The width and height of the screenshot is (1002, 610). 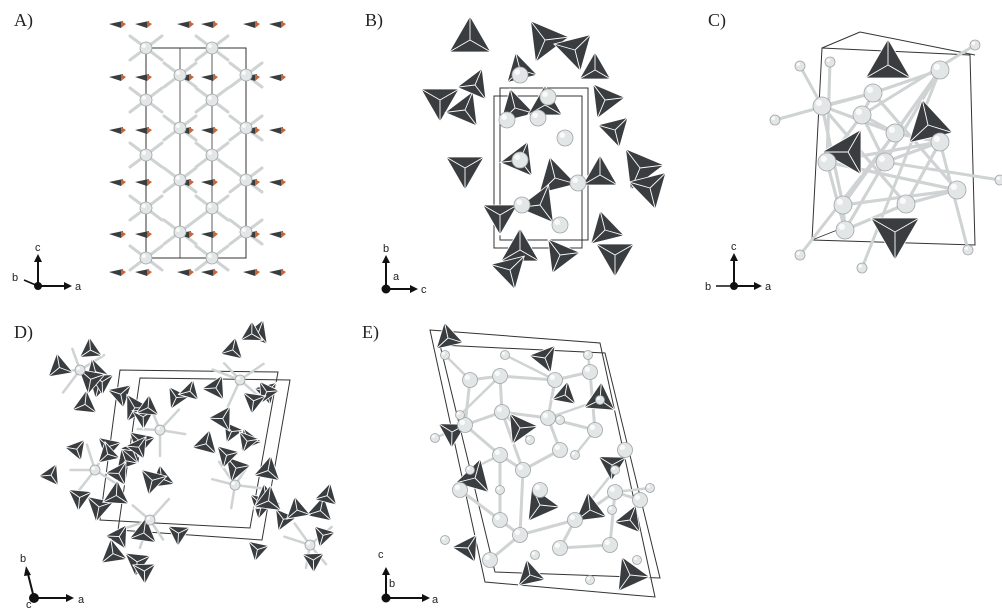 I want to click on axis-up-label-a: c, so click(x=38, y=248).